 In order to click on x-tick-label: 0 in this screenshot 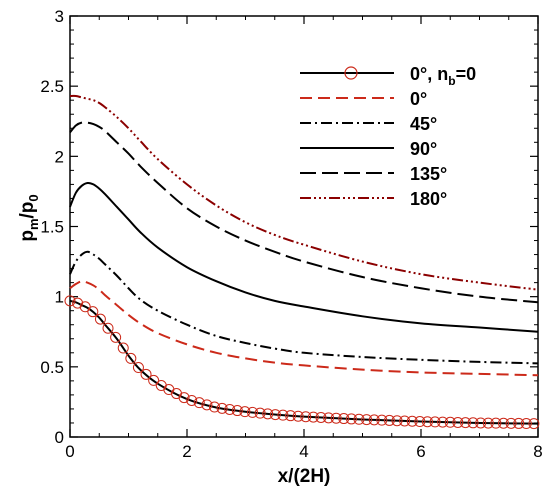, I will do `click(69, 451)`.